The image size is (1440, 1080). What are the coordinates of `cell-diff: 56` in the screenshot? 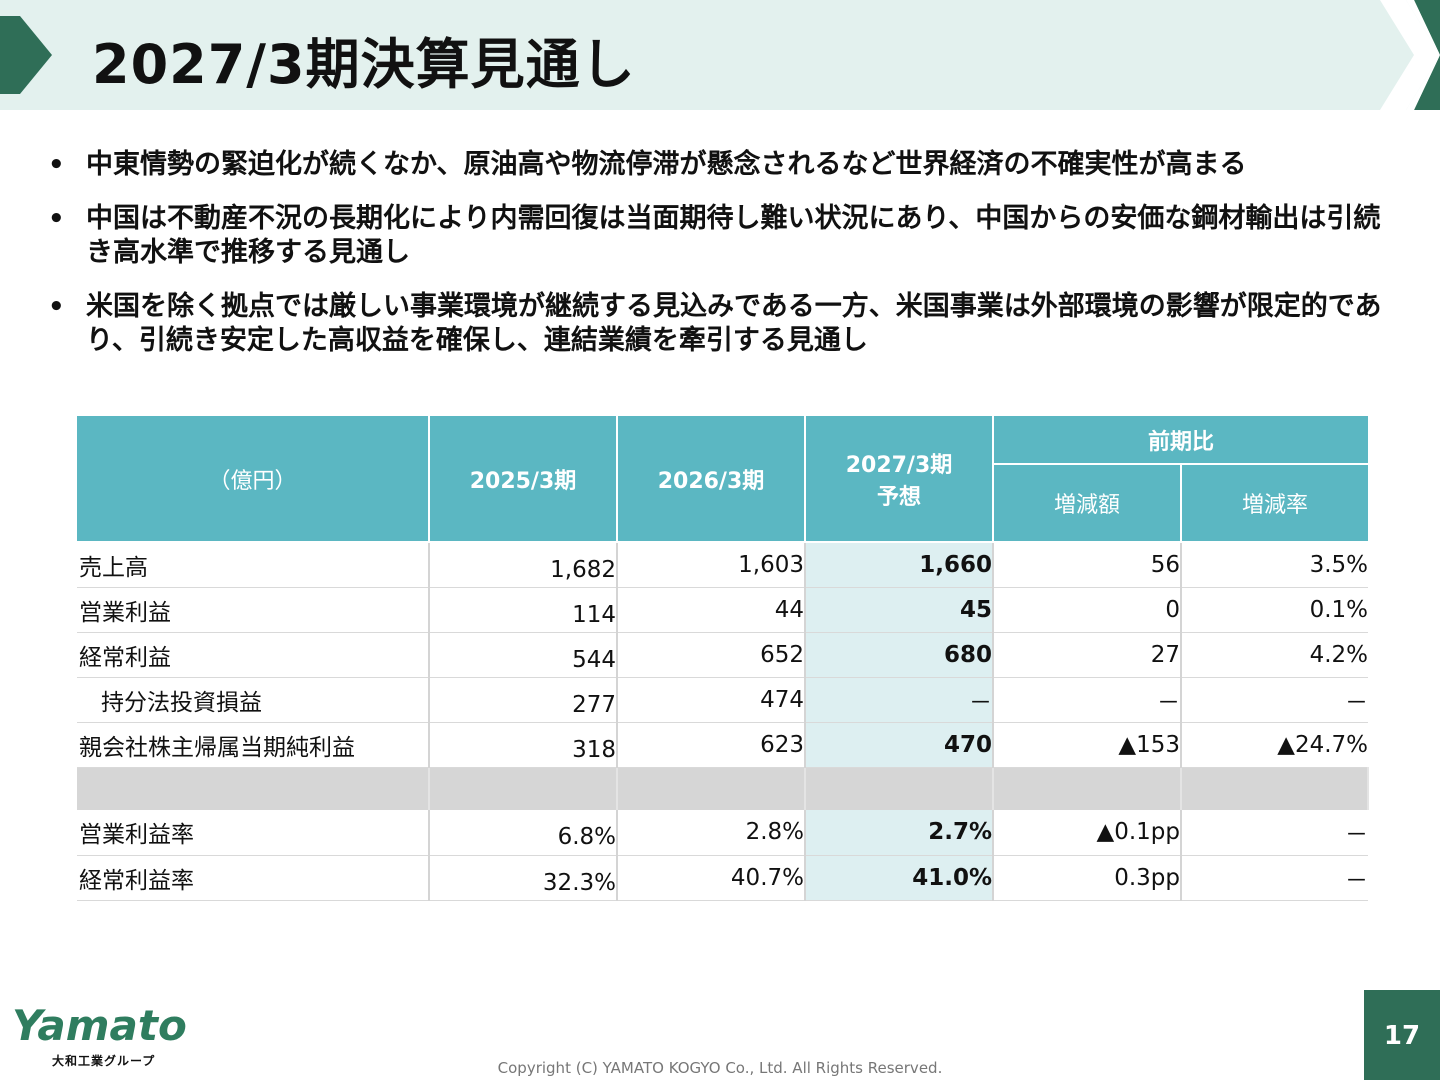 It's located at (1087, 565).